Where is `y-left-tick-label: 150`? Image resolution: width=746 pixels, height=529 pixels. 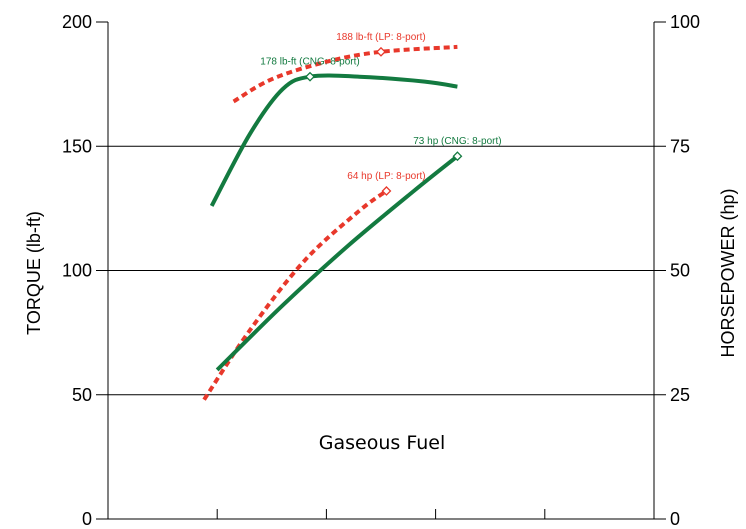
y-left-tick-label: 150 is located at coordinates (77, 146).